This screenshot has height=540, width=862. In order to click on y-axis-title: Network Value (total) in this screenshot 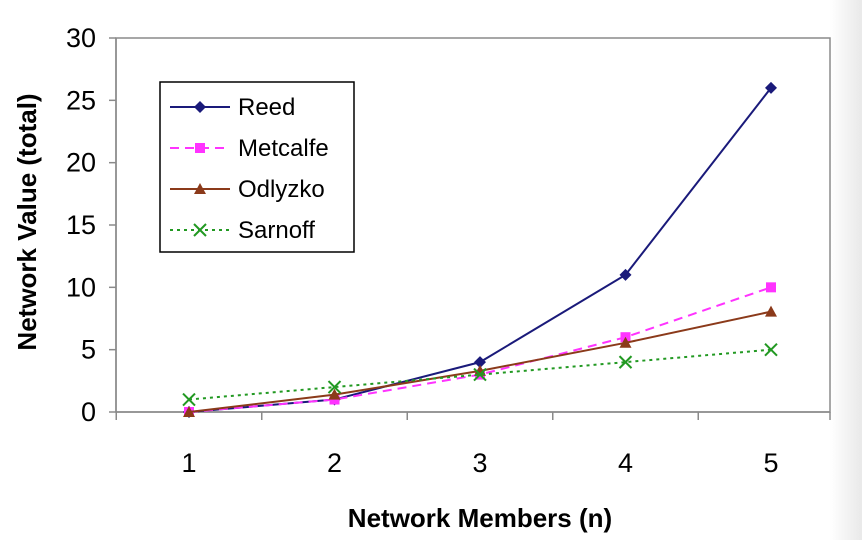, I will do `click(27, 221)`.